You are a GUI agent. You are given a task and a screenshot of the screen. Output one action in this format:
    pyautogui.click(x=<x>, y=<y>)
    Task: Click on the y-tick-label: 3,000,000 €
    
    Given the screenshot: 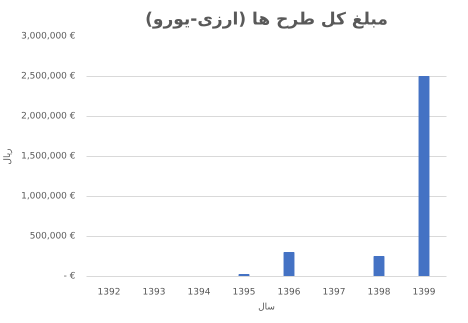 What is the action you would take?
    pyautogui.click(x=48, y=37)
    